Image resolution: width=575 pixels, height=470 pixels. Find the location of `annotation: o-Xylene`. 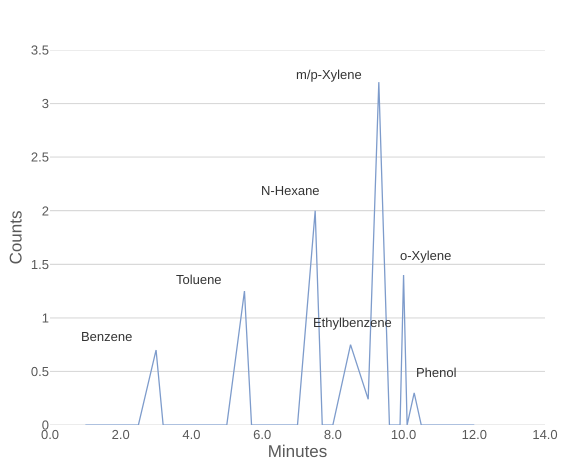

annotation: o-Xylene is located at coordinates (426, 255).